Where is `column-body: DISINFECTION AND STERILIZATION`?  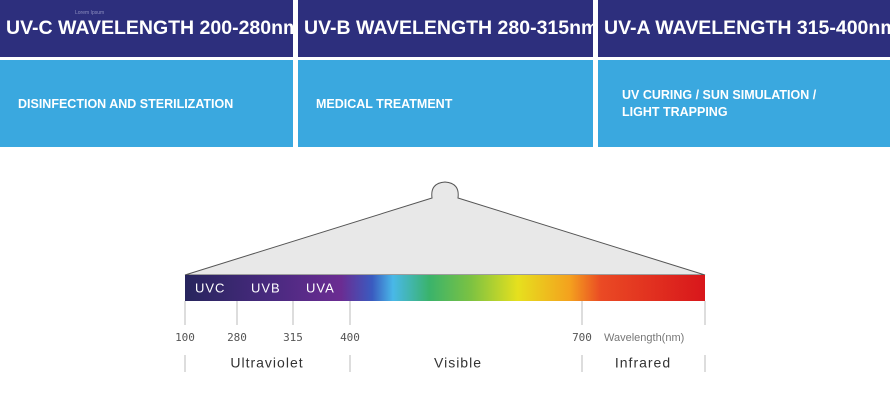 column-body: DISINFECTION AND STERILIZATION is located at coordinates (146, 103).